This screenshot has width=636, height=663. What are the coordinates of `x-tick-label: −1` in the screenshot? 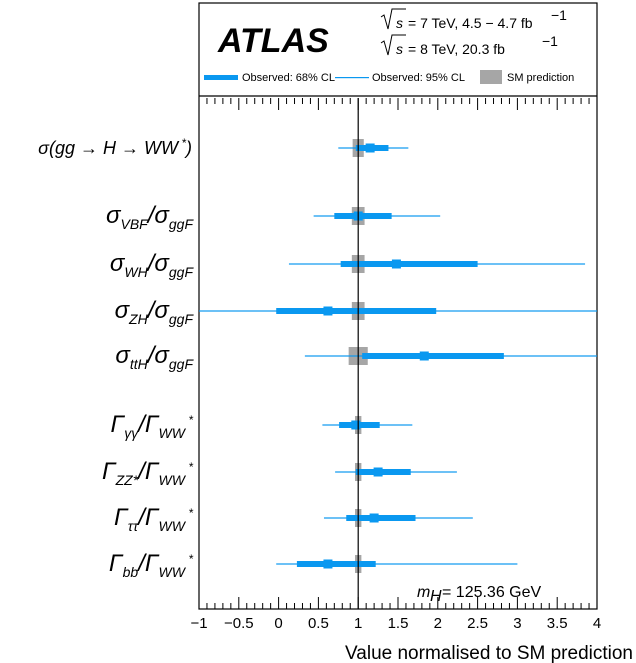 It's located at (198, 623).